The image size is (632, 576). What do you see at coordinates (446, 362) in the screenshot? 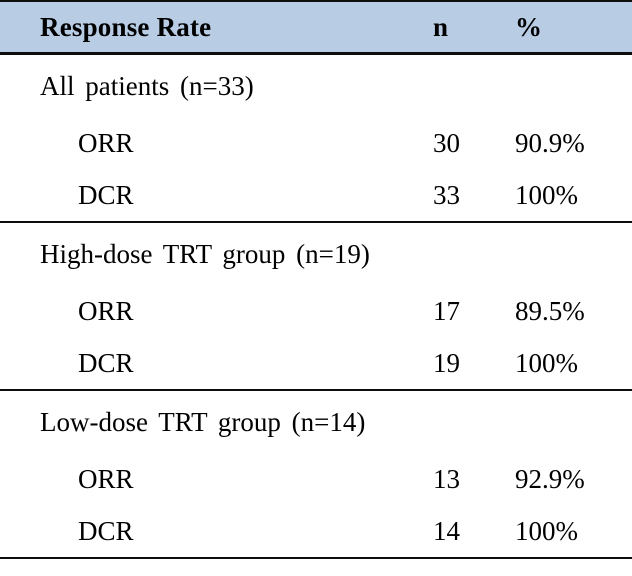
I see `row-n-value: 19` at bounding box center [446, 362].